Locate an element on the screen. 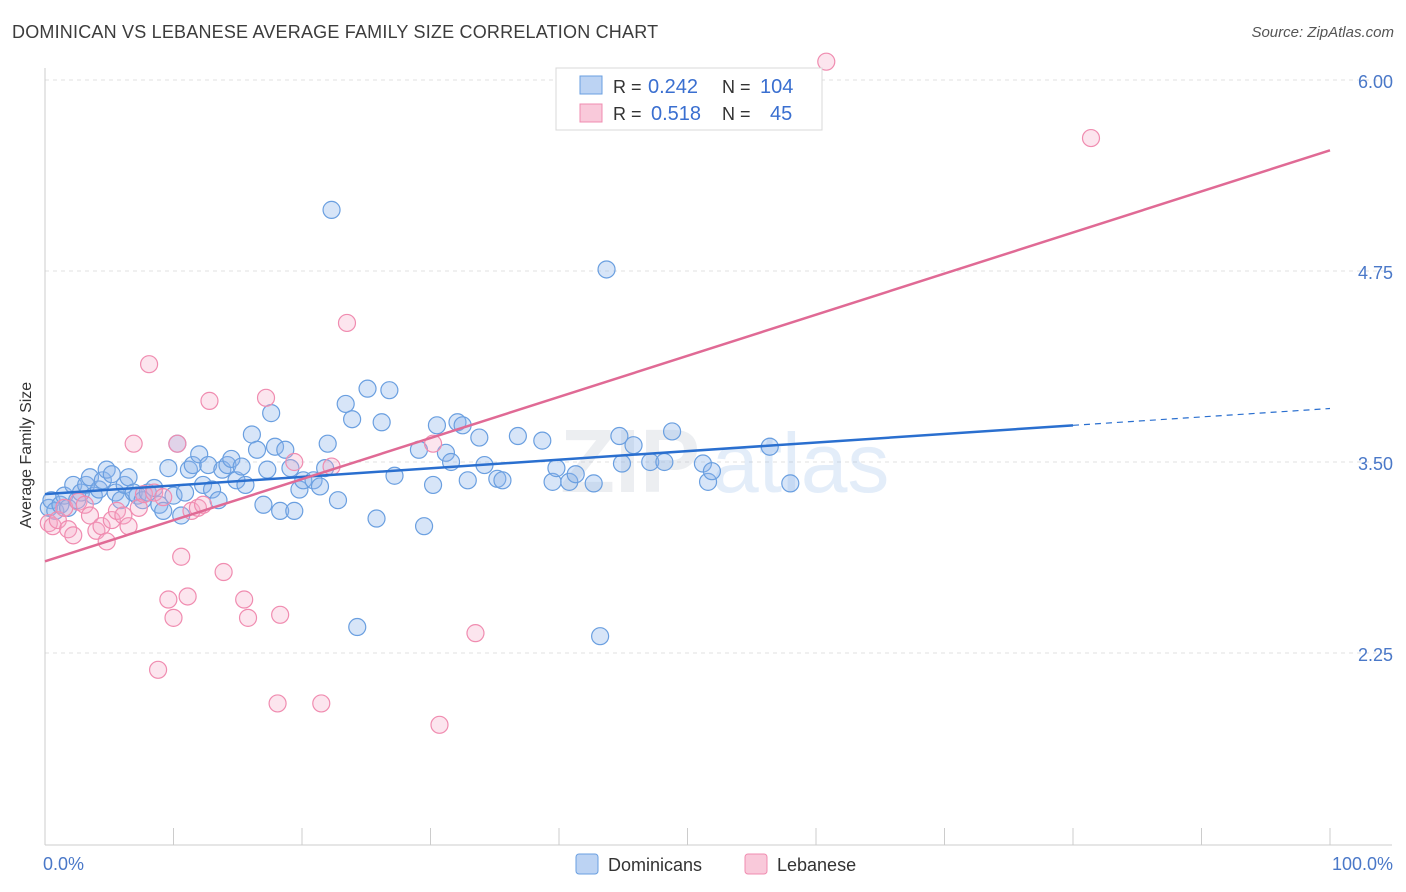 This screenshot has height=892, width=1406. trend-line-dominicans is located at coordinates (559, 460).